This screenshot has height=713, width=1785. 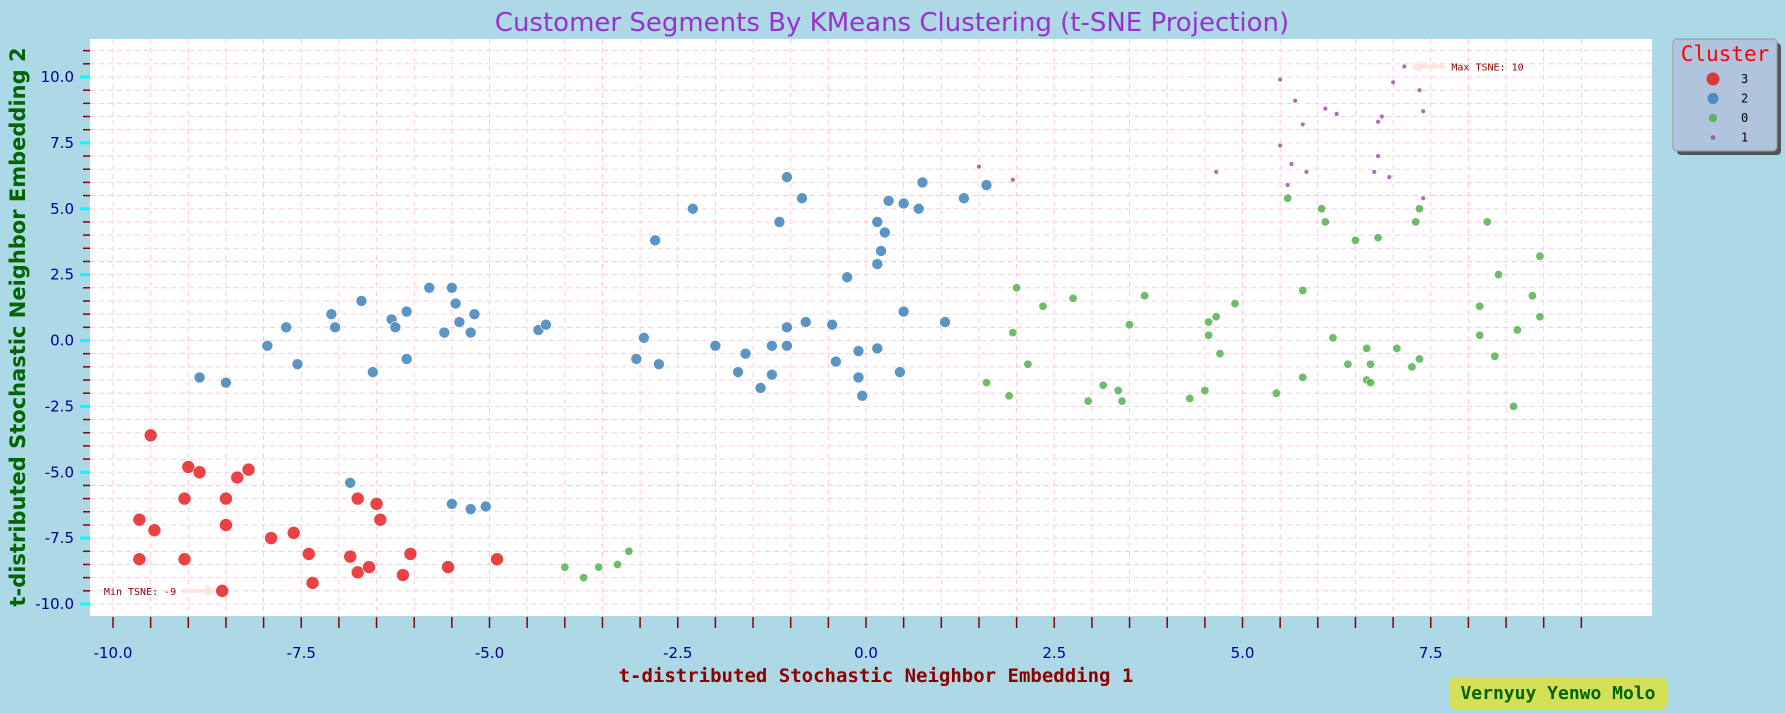 I want to click on y-tick-label: 5.0, so click(x=62, y=209).